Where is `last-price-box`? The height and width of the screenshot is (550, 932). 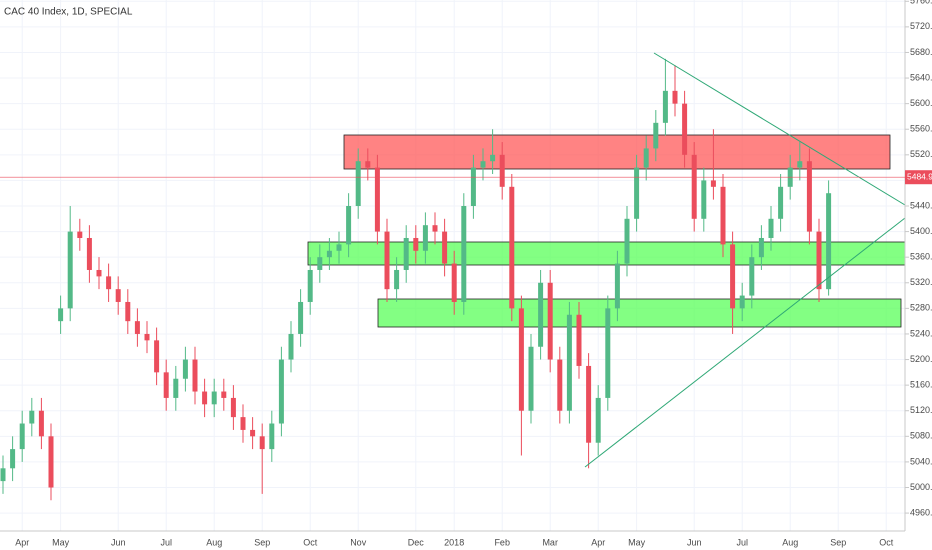
last-price-box is located at coordinates (918, 177).